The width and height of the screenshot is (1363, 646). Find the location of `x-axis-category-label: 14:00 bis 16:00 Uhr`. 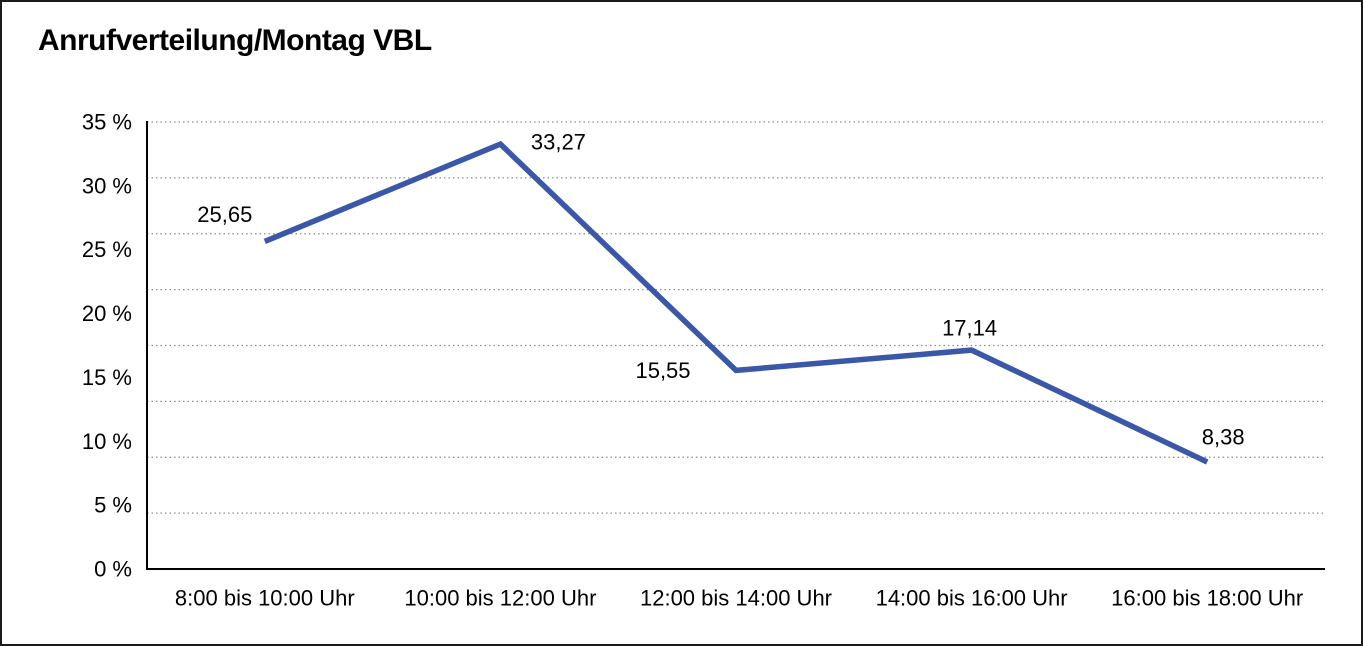

x-axis-category-label: 14:00 bis 16:00 Uhr is located at coordinates (972, 598).